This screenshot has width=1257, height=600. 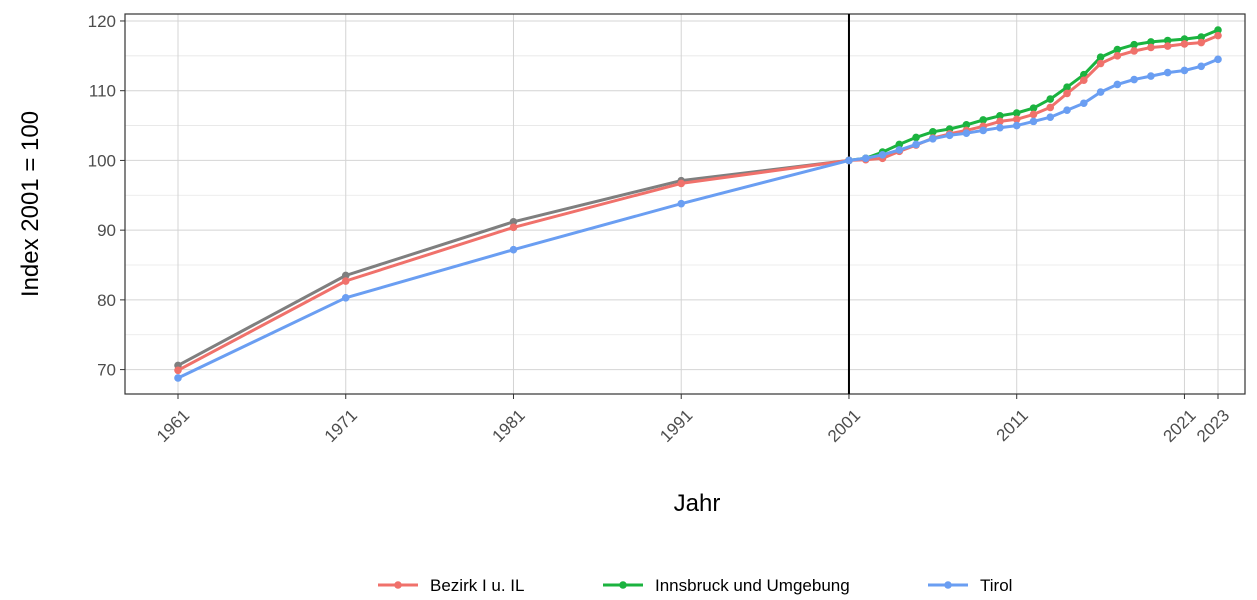 I want to click on x-tick-label: 2023, so click(x=1213, y=426).